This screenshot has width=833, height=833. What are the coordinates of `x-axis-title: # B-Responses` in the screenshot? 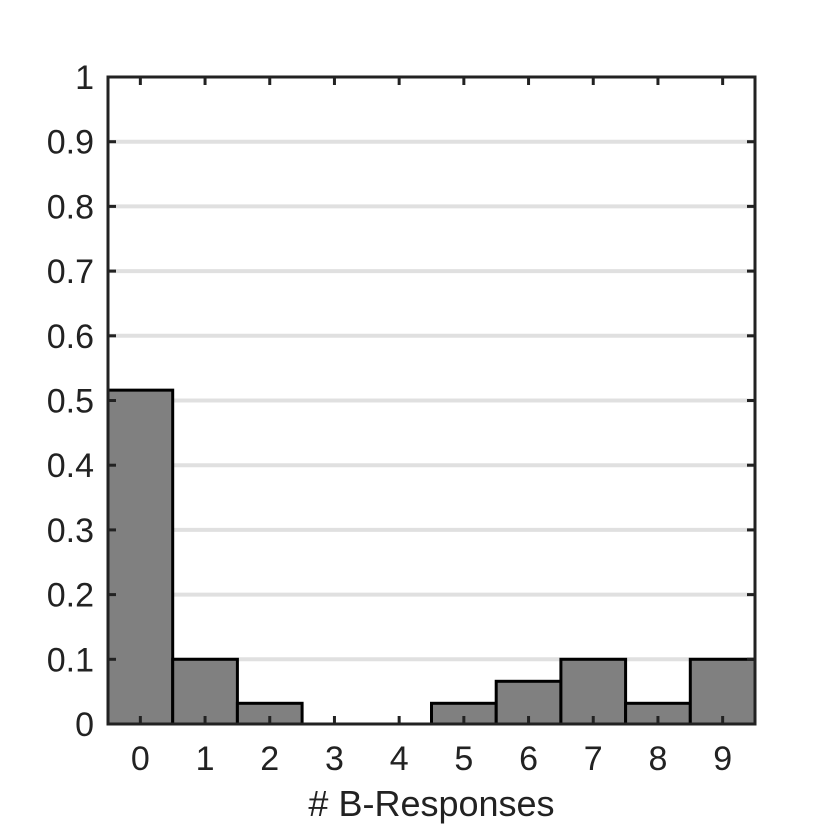 It's located at (431, 803).